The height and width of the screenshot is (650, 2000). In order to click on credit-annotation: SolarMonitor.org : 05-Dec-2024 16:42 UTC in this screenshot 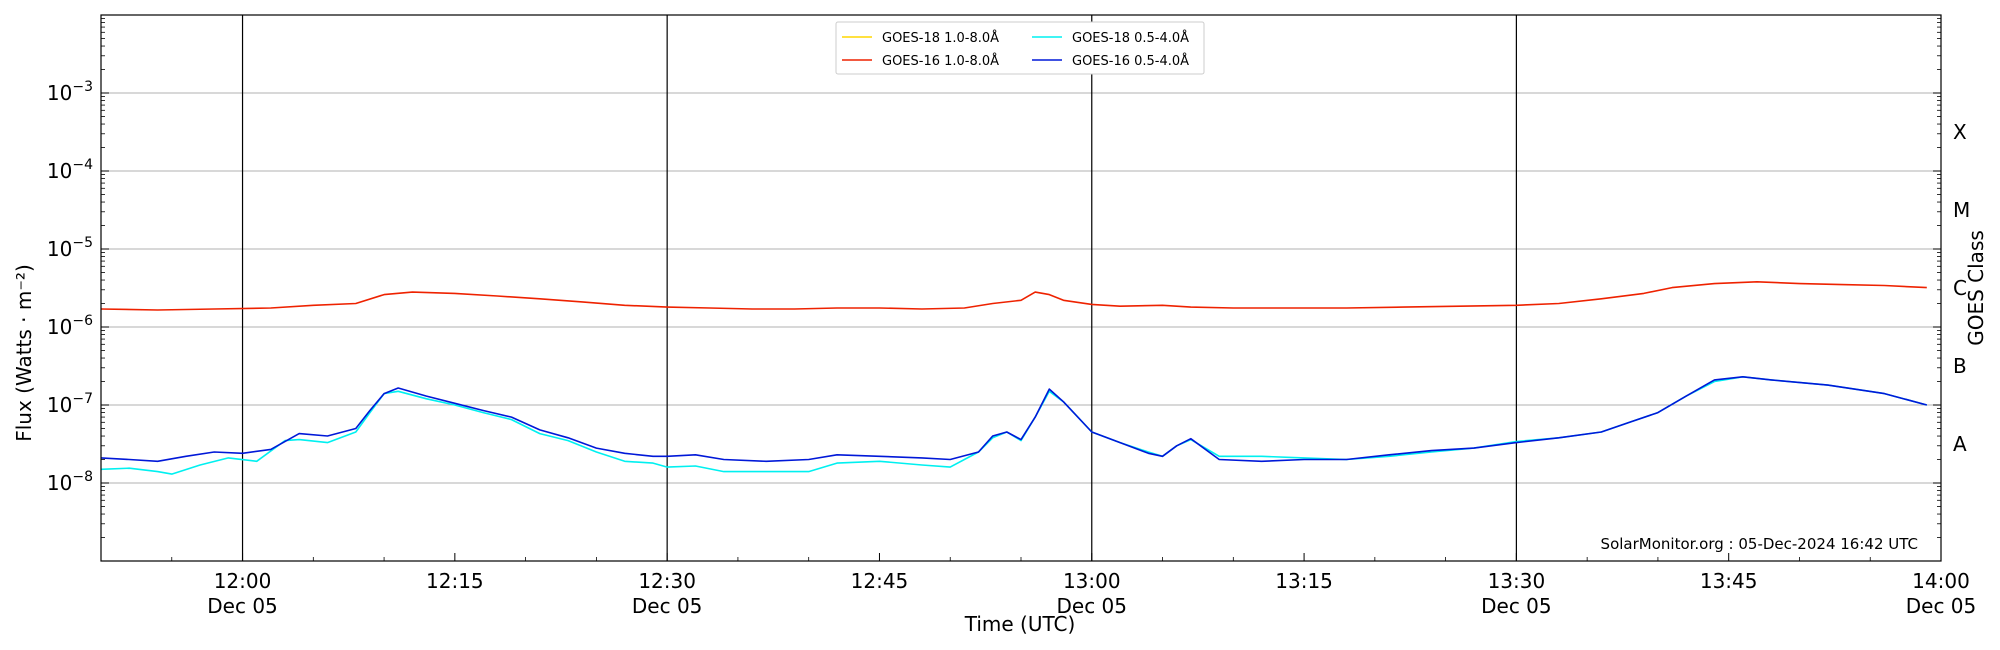, I will do `click(1759, 544)`.